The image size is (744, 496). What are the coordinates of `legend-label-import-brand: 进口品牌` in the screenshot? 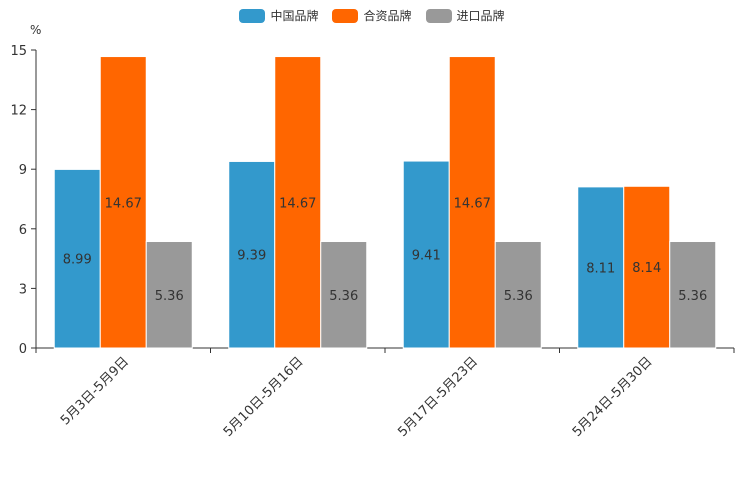 It's located at (480, 16).